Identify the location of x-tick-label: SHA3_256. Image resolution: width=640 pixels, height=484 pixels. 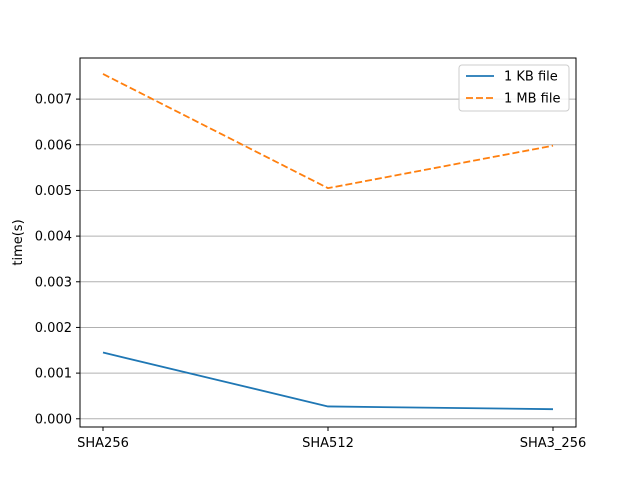
(553, 443).